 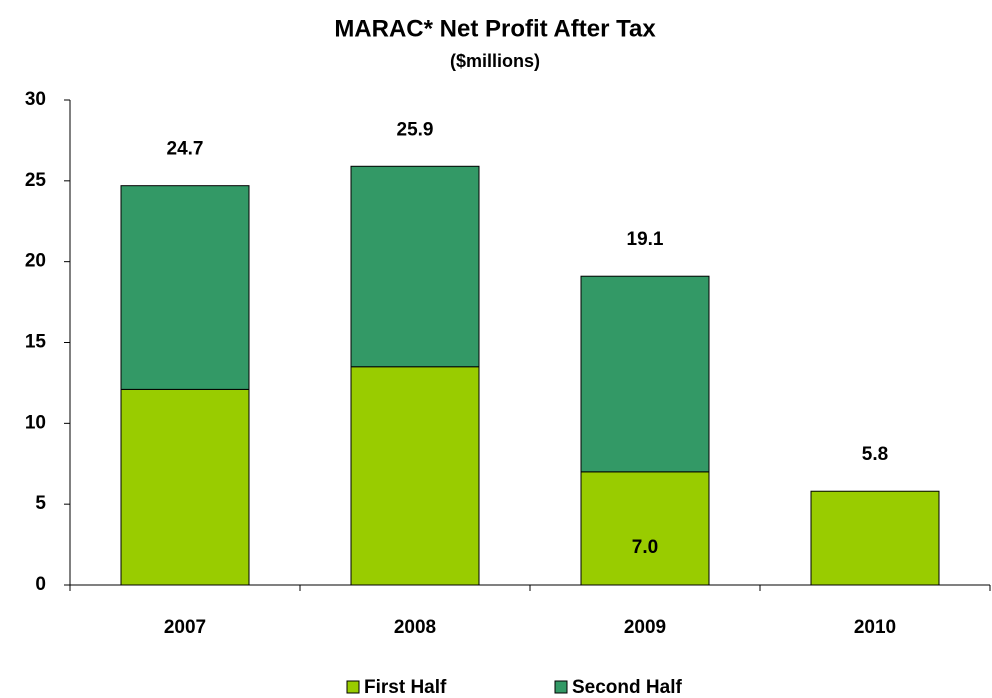 What do you see at coordinates (35, 261) in the screenshot?
I see `y-tick-label: 20` at bounding box center [35, 261].